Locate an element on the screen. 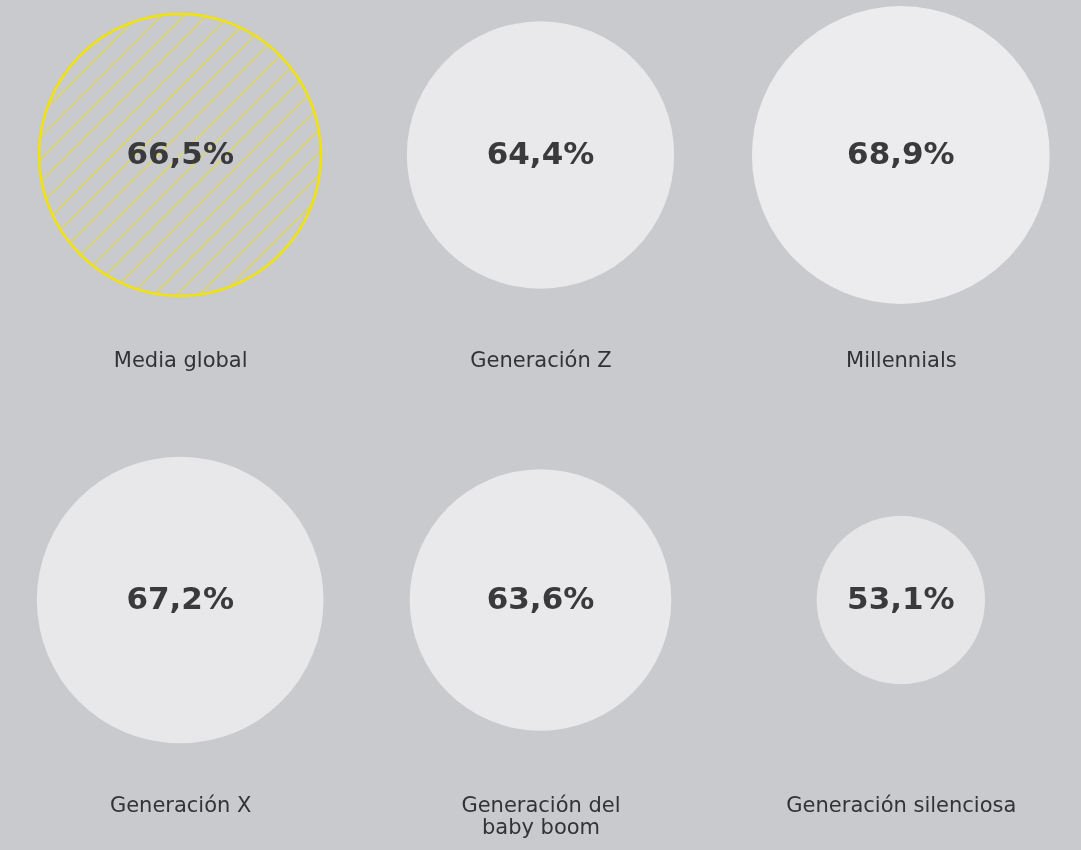 This screenshot has height=850, width=1081. category-label: Millennials is located at coordinates (901, 359).